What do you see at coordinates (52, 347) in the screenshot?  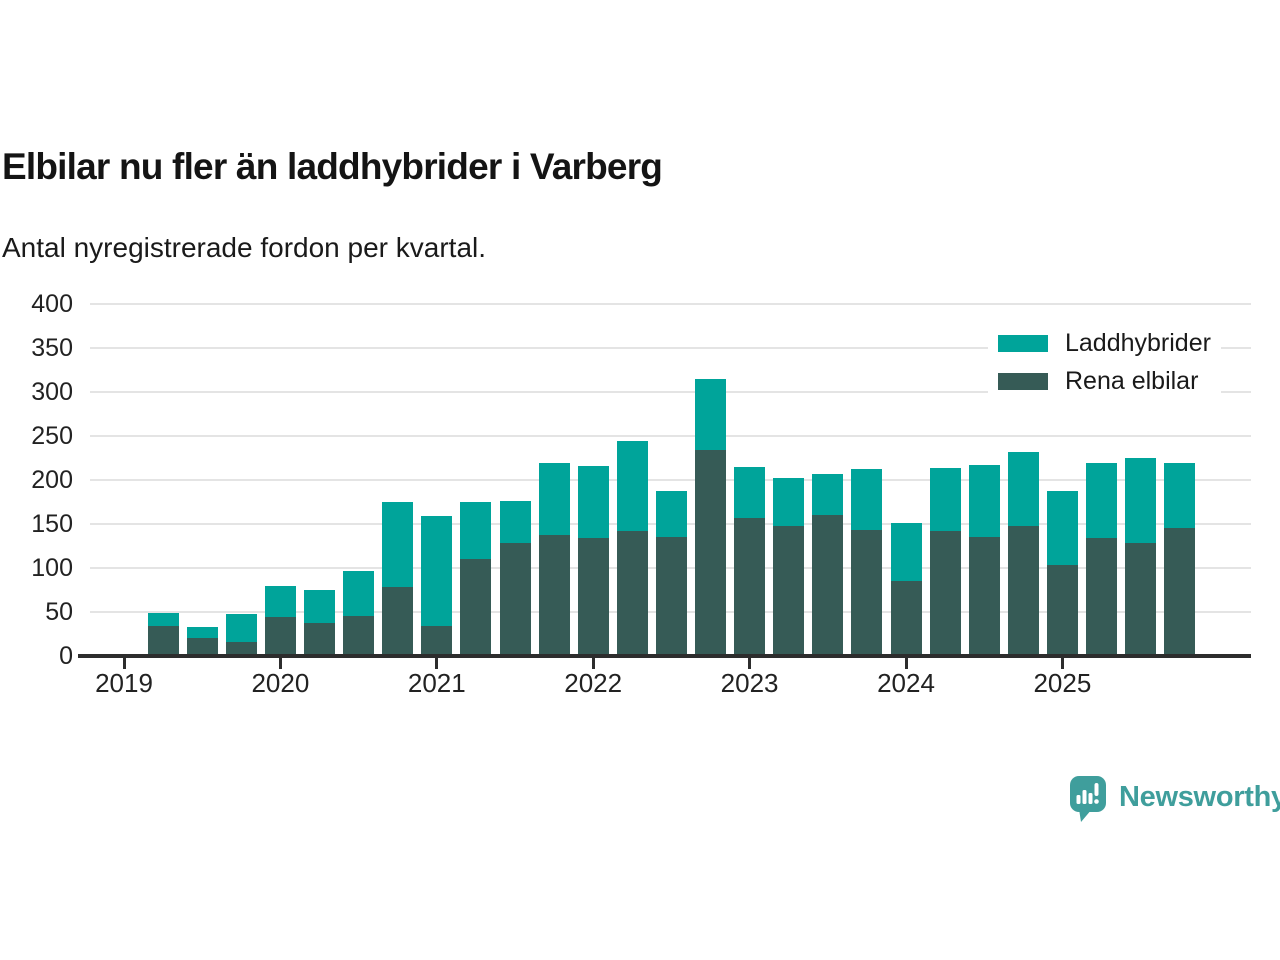 I see `y-axis-label: 350` at bounding box center [52, 347].